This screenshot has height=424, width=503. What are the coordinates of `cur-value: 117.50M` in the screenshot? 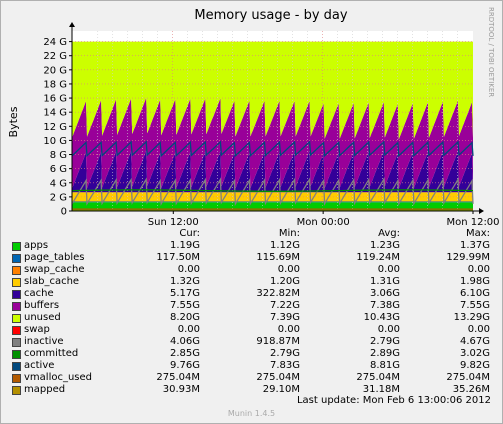 It's located at (178, 257).